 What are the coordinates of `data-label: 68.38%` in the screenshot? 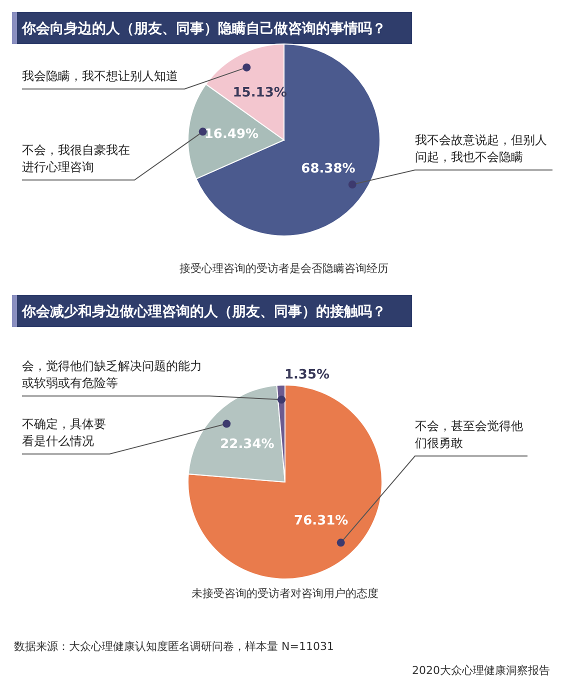 It's located at (328, 168).